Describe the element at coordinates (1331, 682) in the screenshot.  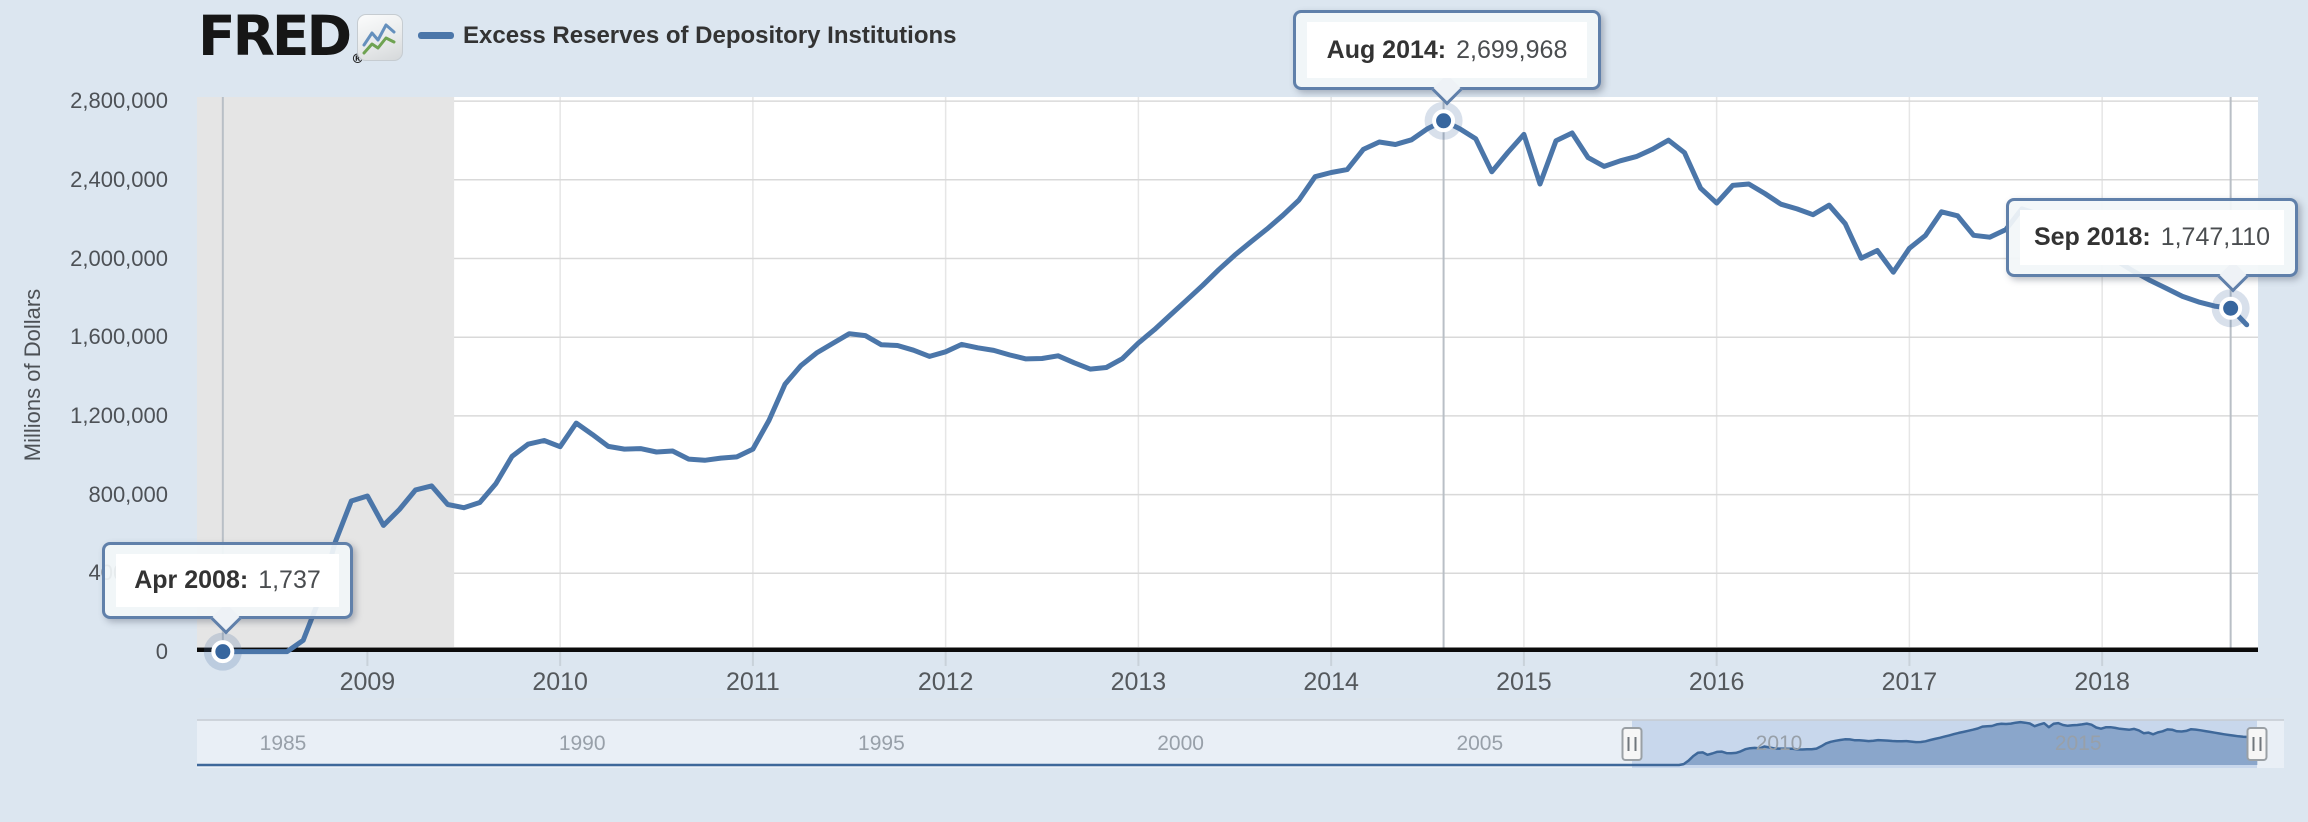
I see `x-axis-tick-label: 2014` at that location.